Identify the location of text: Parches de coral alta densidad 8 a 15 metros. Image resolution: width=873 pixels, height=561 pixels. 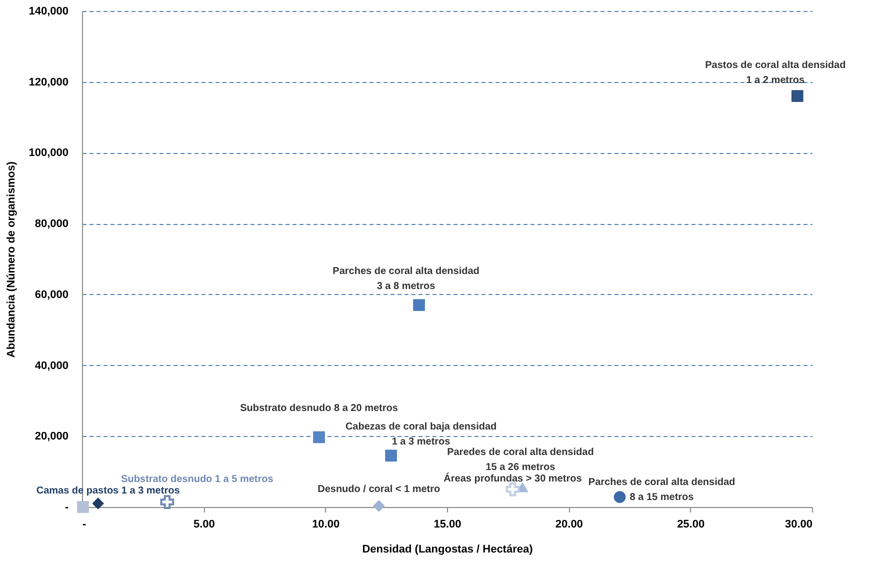
(662, 490).